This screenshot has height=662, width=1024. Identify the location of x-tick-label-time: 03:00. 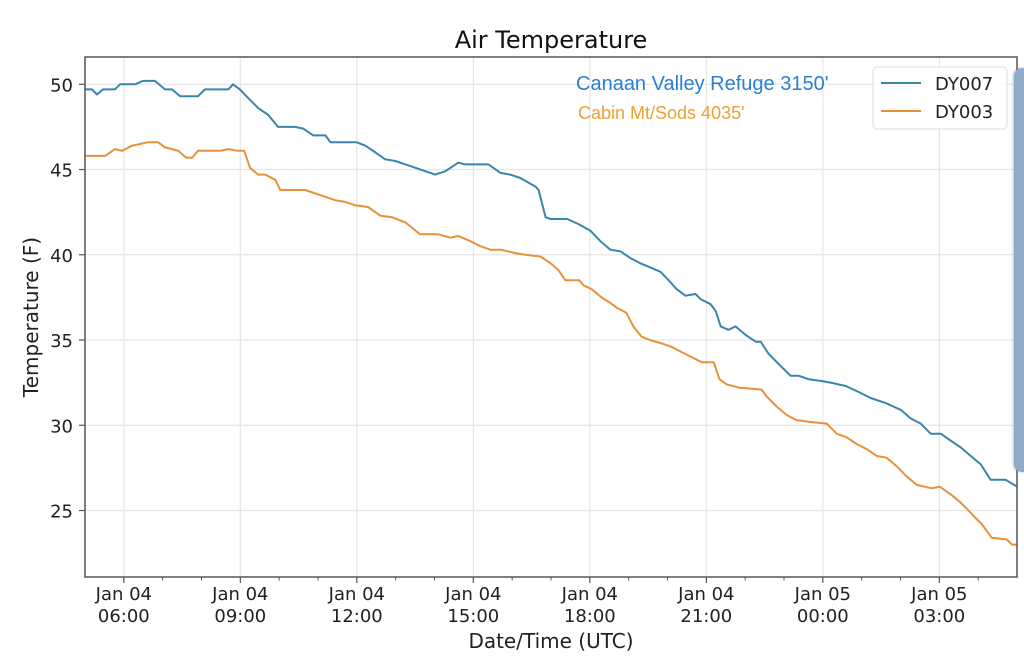
(939, 616).